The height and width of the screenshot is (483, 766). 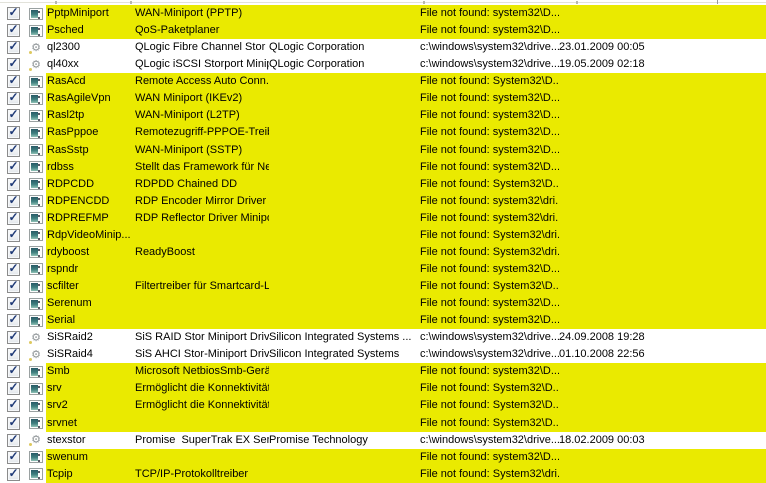 What do you see at coordinates (65, 30) in the screenshot?
I see `entry-name: Psched` at bounding box center [65, 30].